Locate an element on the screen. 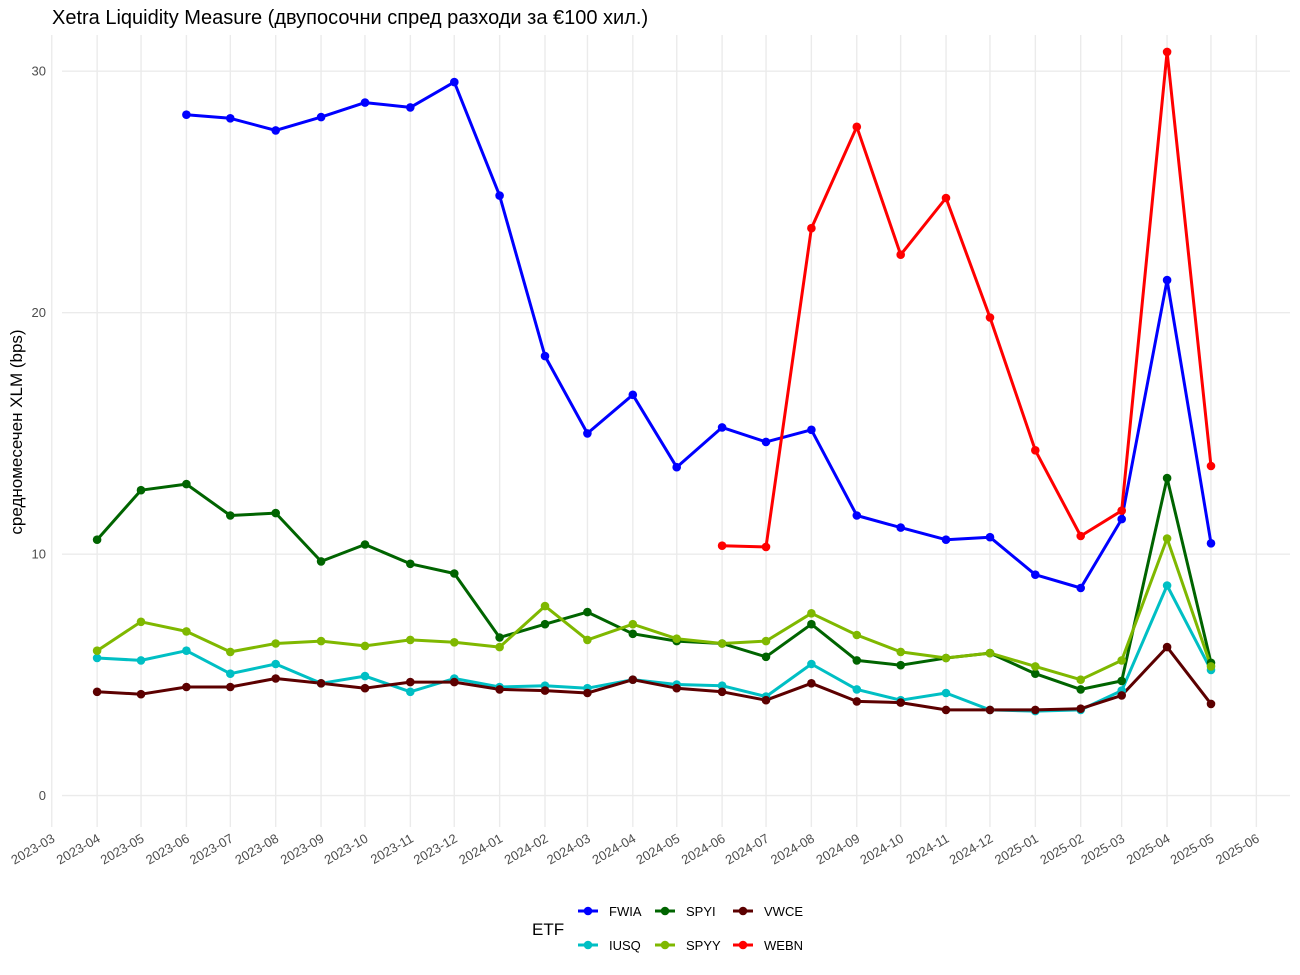  x-tick-label: 2025-06 is located at coordinates (1237, 849).